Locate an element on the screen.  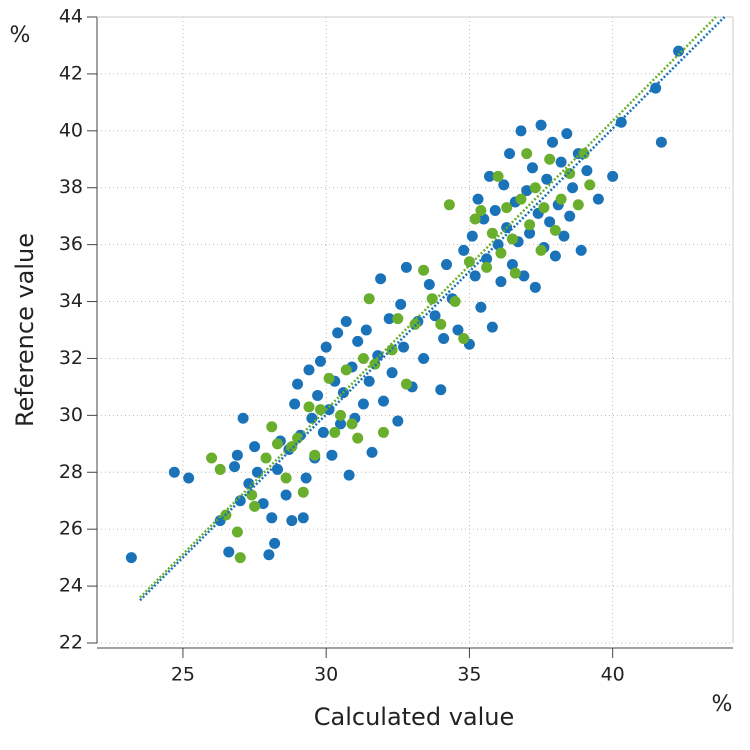
y-tick-label: 38 is located at coordinates (71, 187).